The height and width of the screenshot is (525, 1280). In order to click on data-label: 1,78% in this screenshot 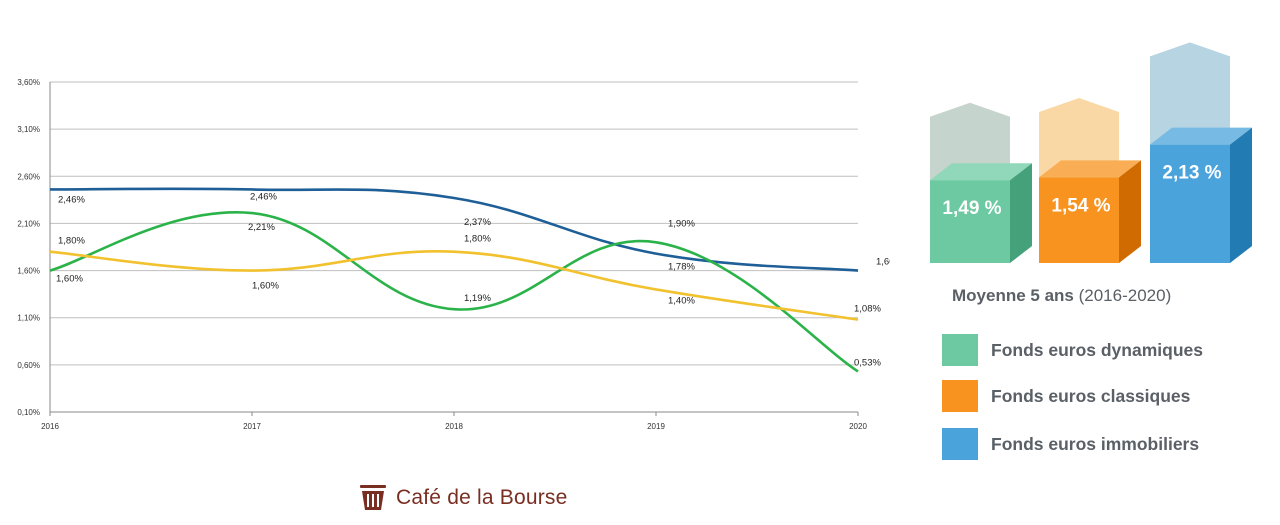, I will do `click(681, 267)`.